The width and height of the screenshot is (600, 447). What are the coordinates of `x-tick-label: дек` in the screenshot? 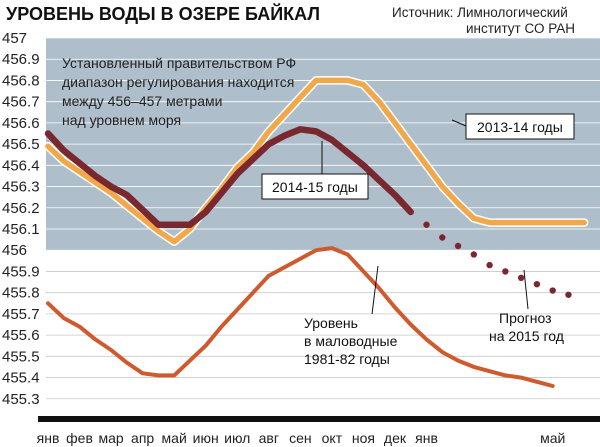 It's located at (395, 438).